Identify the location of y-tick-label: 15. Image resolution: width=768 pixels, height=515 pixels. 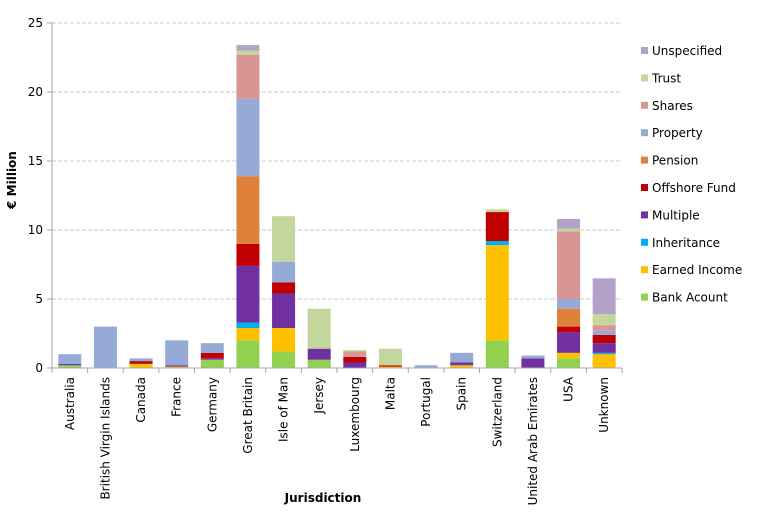
(35, 161).